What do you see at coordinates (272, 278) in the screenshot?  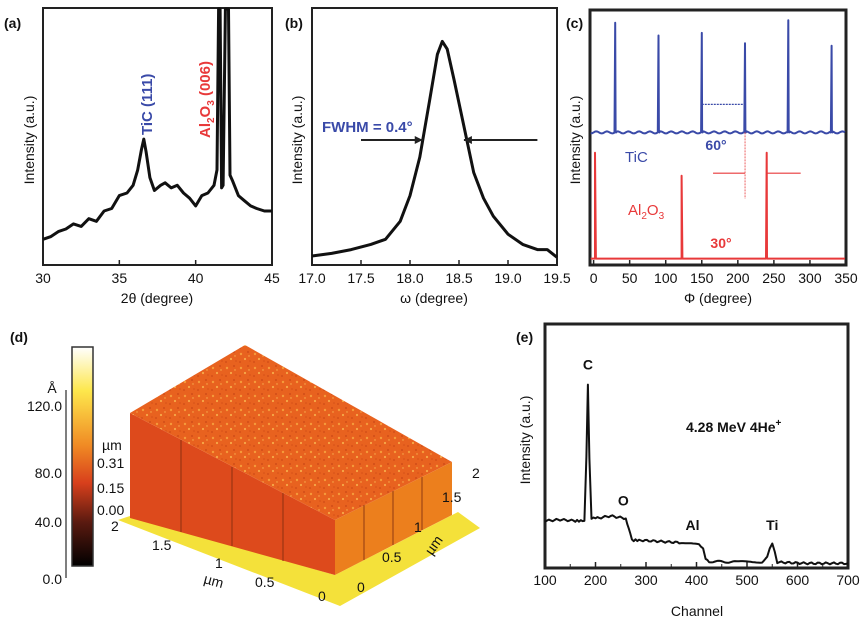 I see `x-tick-label: 45` at bounding box center [272, 278].